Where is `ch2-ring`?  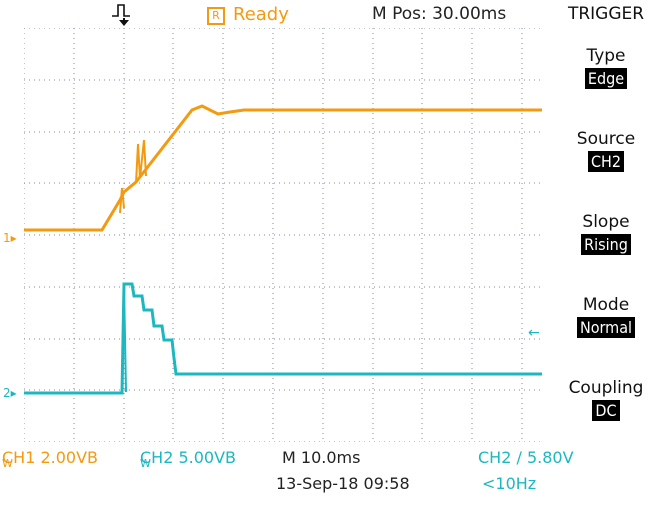
ch2-ring is located at coordinates (125, 338).